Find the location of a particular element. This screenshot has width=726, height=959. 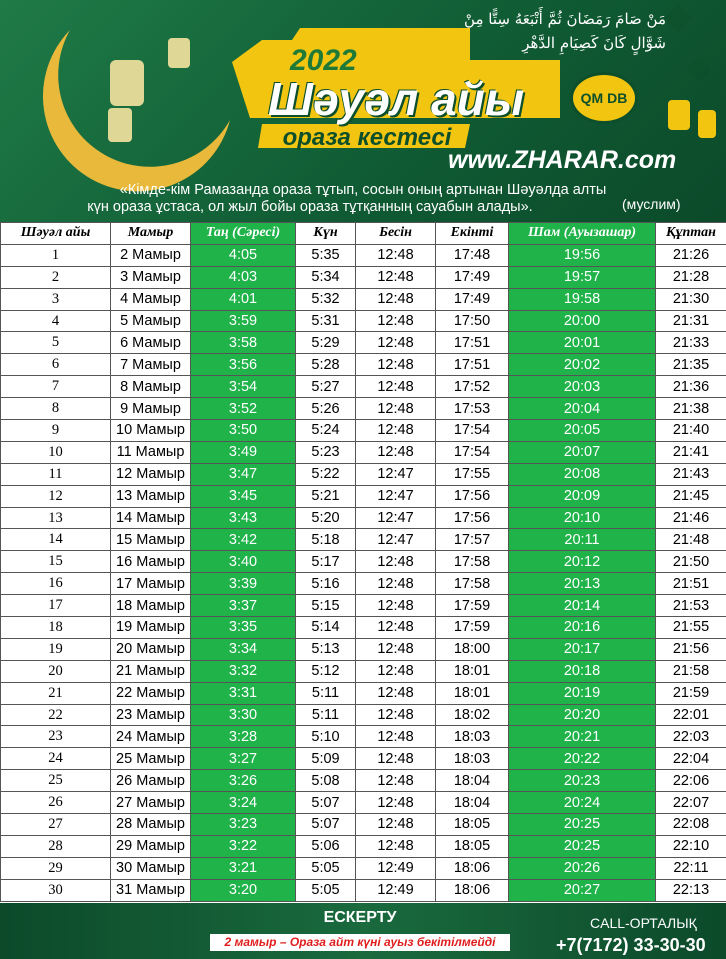

table-cell: 30 is located at coordinates (55, 890).